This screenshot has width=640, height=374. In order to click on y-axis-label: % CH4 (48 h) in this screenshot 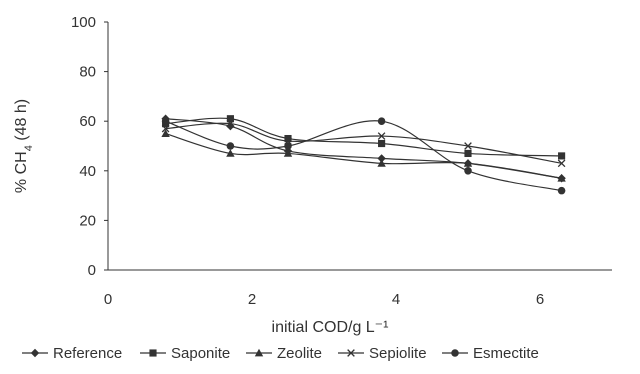, I will do `click(24, 146)`.